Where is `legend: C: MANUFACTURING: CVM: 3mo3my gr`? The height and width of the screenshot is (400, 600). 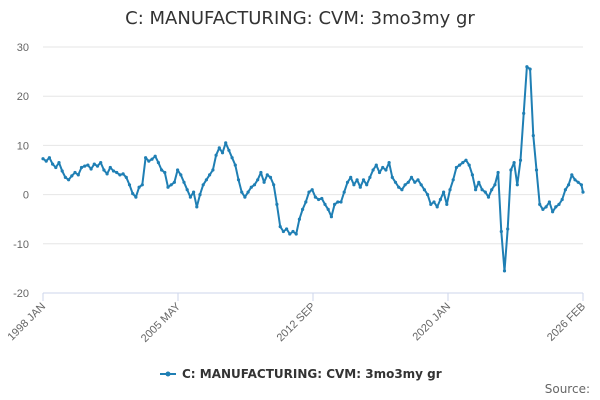 legend: C: MANUFACTURING: CVM: 3mo3my gr is located at coordinates (301, 374).